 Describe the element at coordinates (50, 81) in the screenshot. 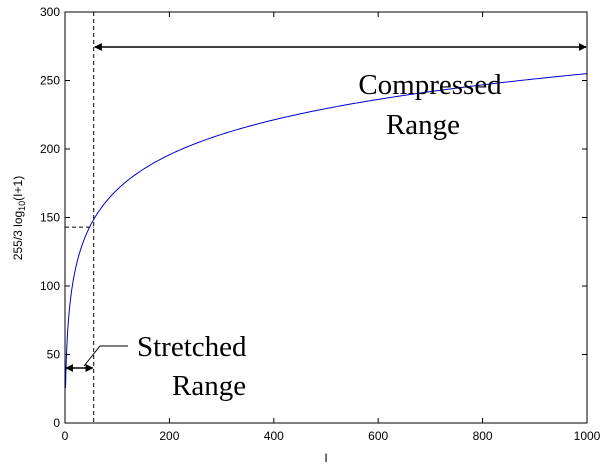

I see `y-tick-label: 250` at that location.